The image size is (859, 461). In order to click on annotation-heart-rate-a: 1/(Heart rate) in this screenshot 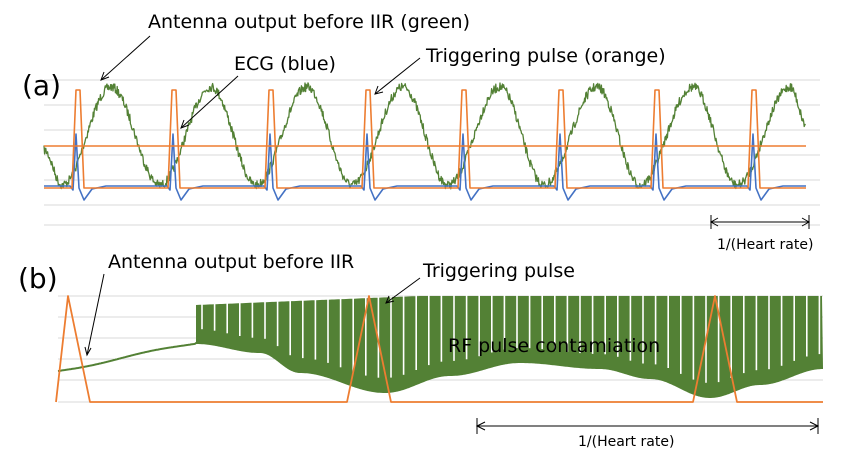, I will do `click(765, 245)`.